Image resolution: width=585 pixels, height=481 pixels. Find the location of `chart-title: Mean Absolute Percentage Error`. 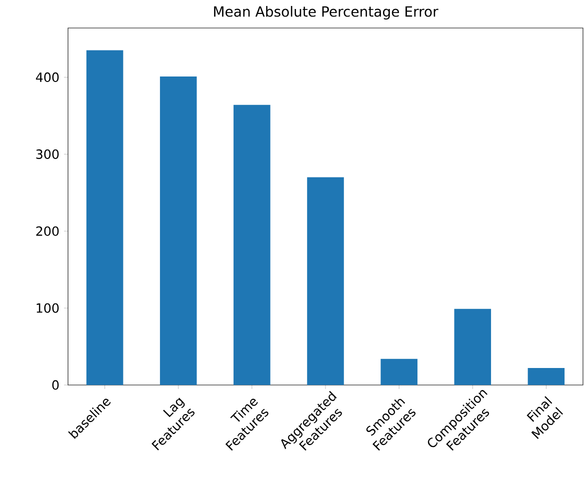

chart-title: Mean Absolute Percentage Error is located at coordinates (326, 13).